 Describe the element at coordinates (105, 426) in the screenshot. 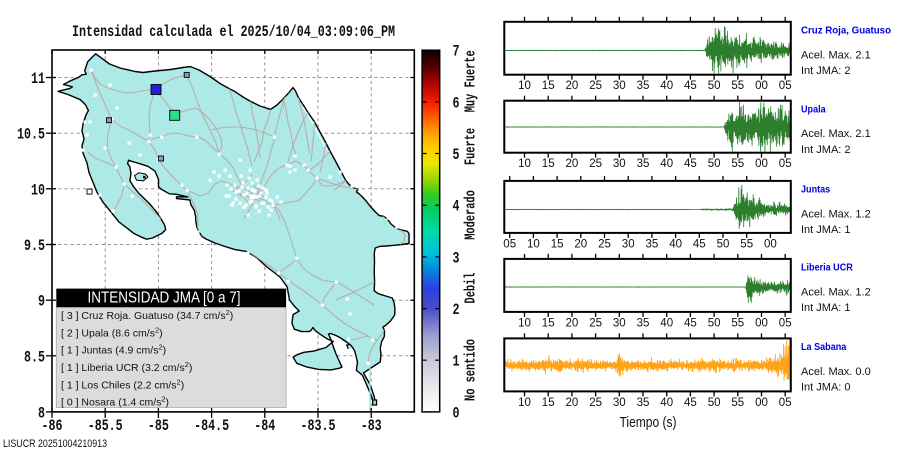

I see `svg-text: -85.5` at that location.